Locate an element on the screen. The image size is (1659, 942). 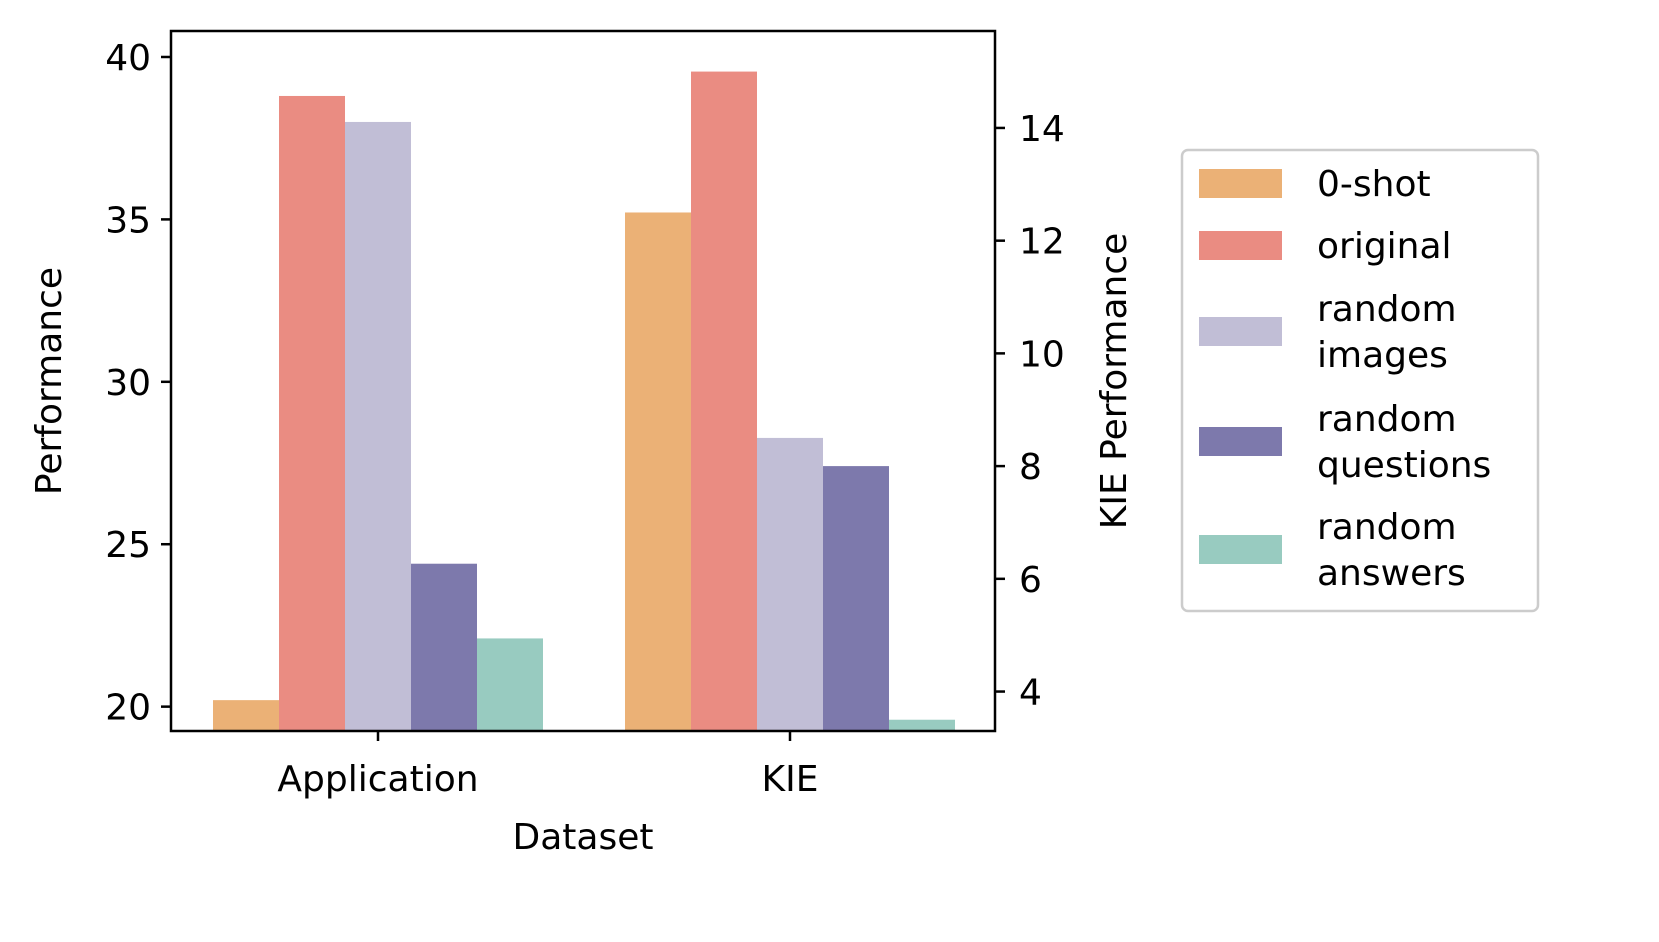
legend-label: images is located at coordinates (1382, 355).